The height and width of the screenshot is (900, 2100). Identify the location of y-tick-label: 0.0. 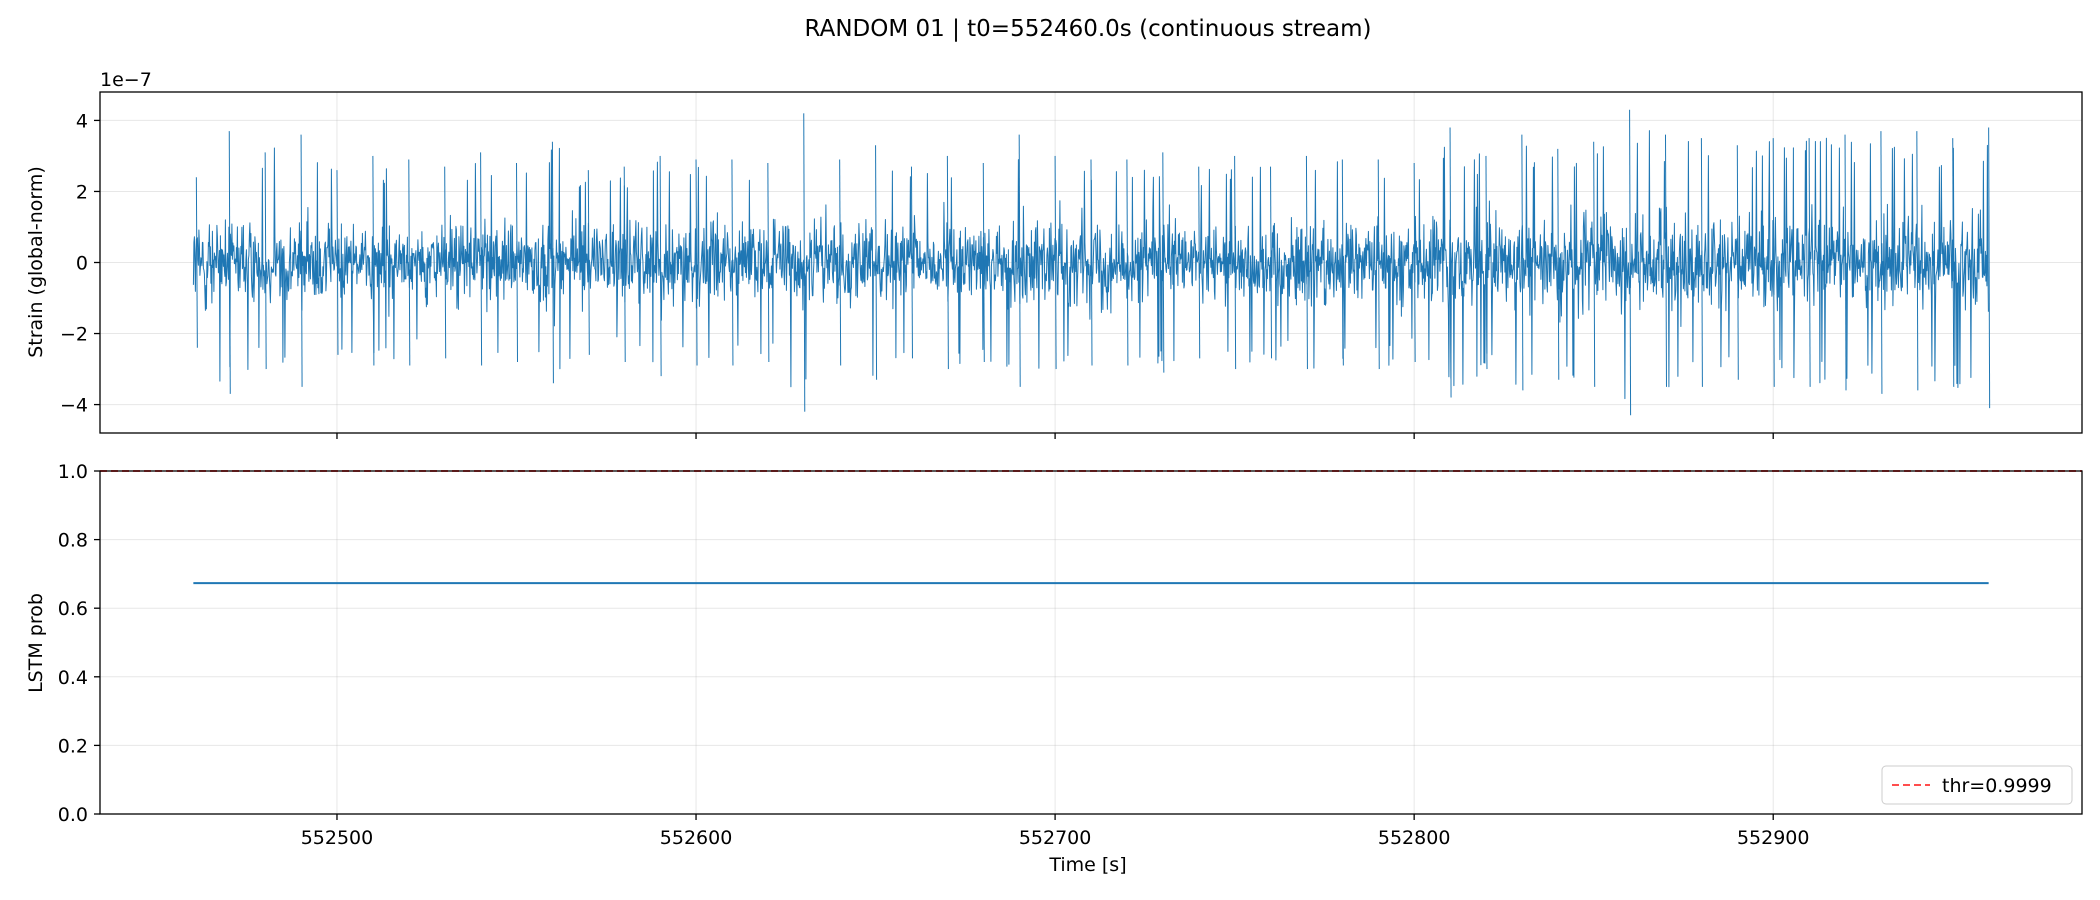
(73, 815).